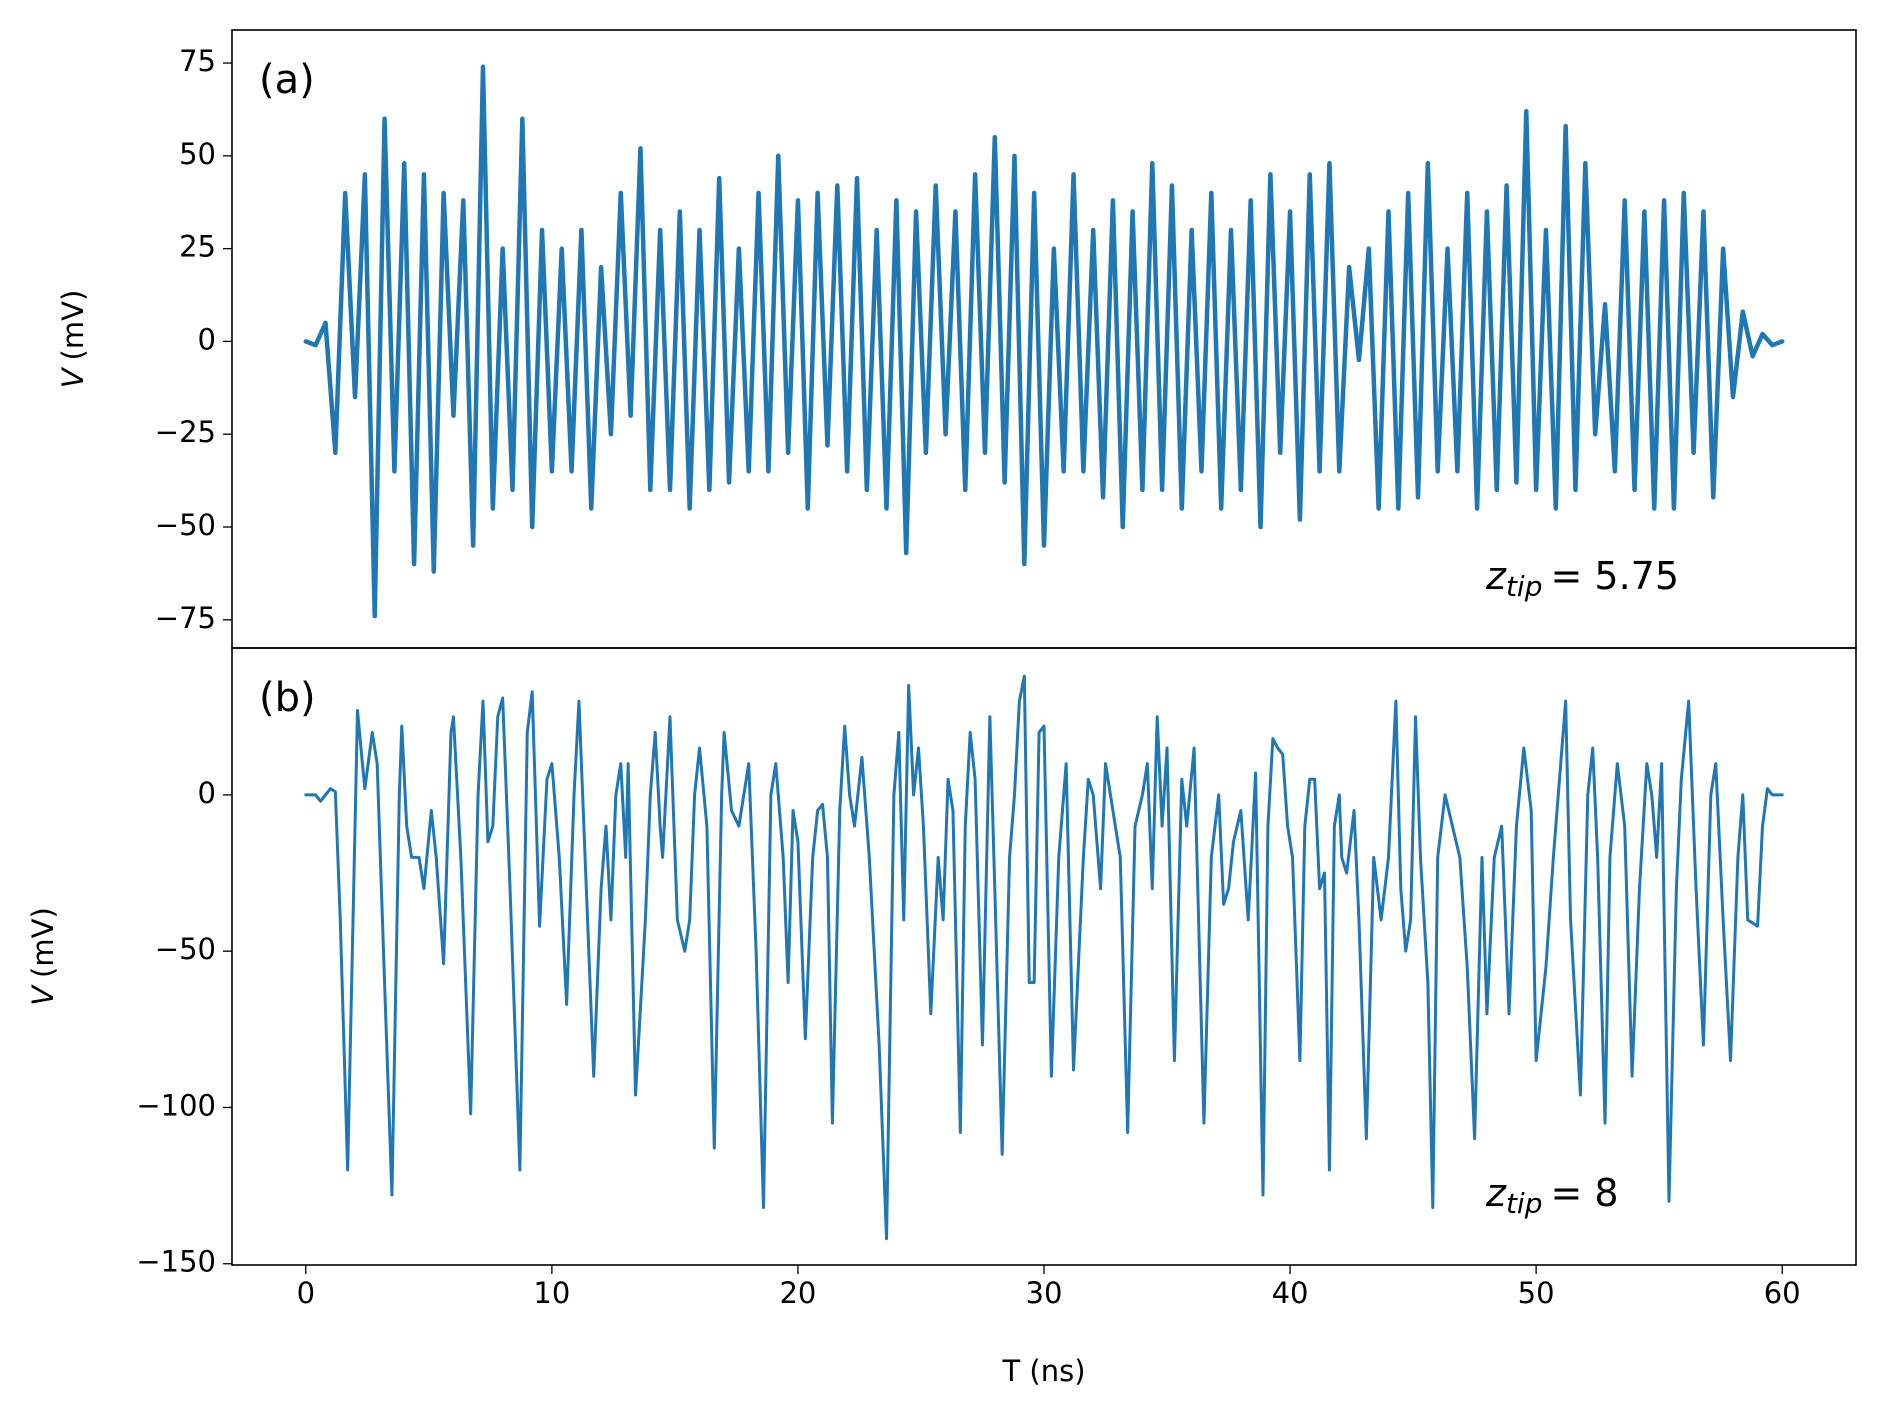 The width and height of the screenshot is (1884, 1410). I want to click on panel-label: (a), so click(287, 80).